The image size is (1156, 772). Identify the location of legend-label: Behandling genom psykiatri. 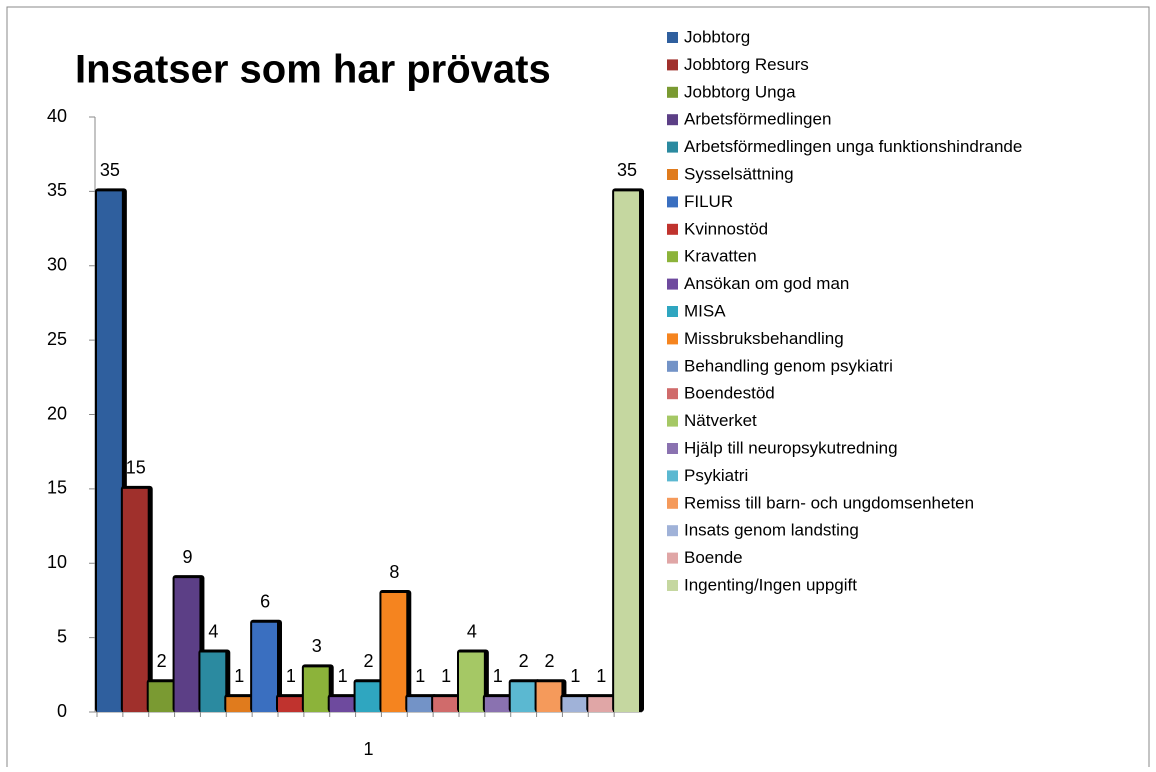
(788, 365).